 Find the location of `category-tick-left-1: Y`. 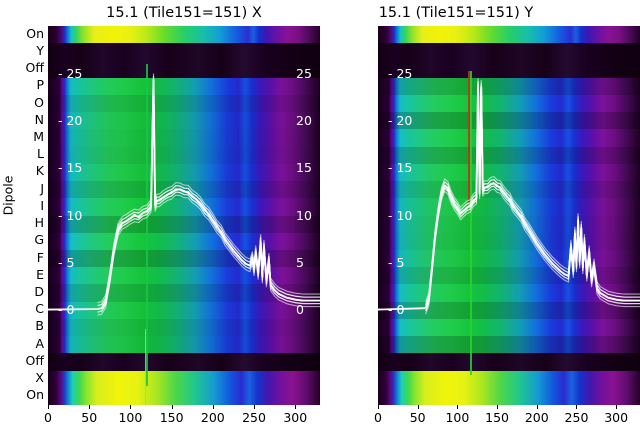

category-tick-left-1: Y is located at coordinates (40, 50).